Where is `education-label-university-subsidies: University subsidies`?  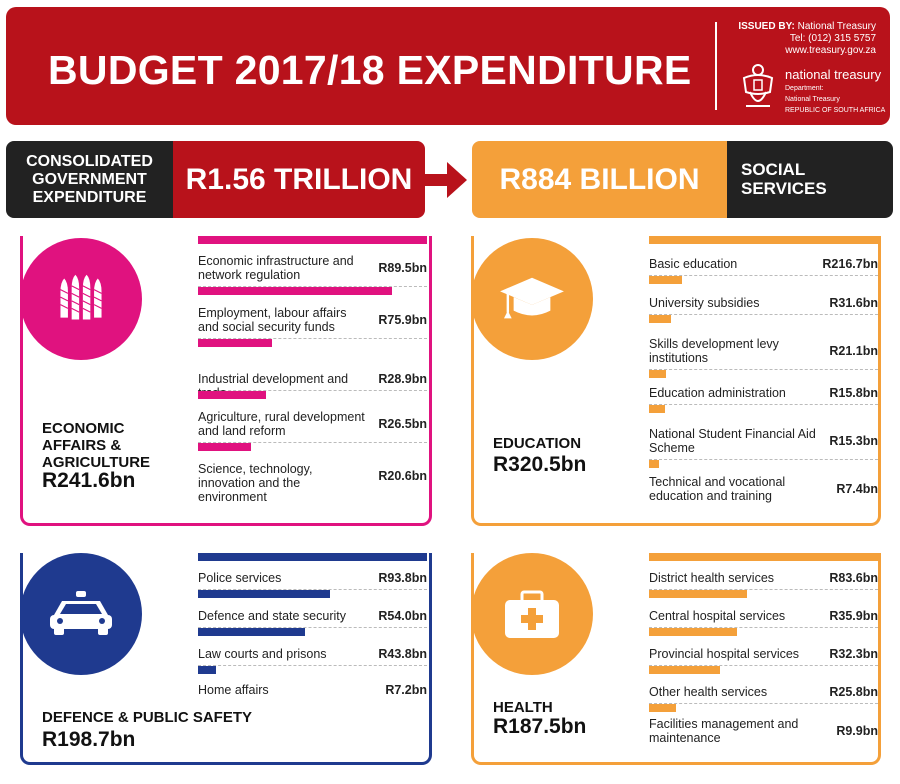 education-label-university-subsidies: University subsidies is located at coordinates (704, 303).